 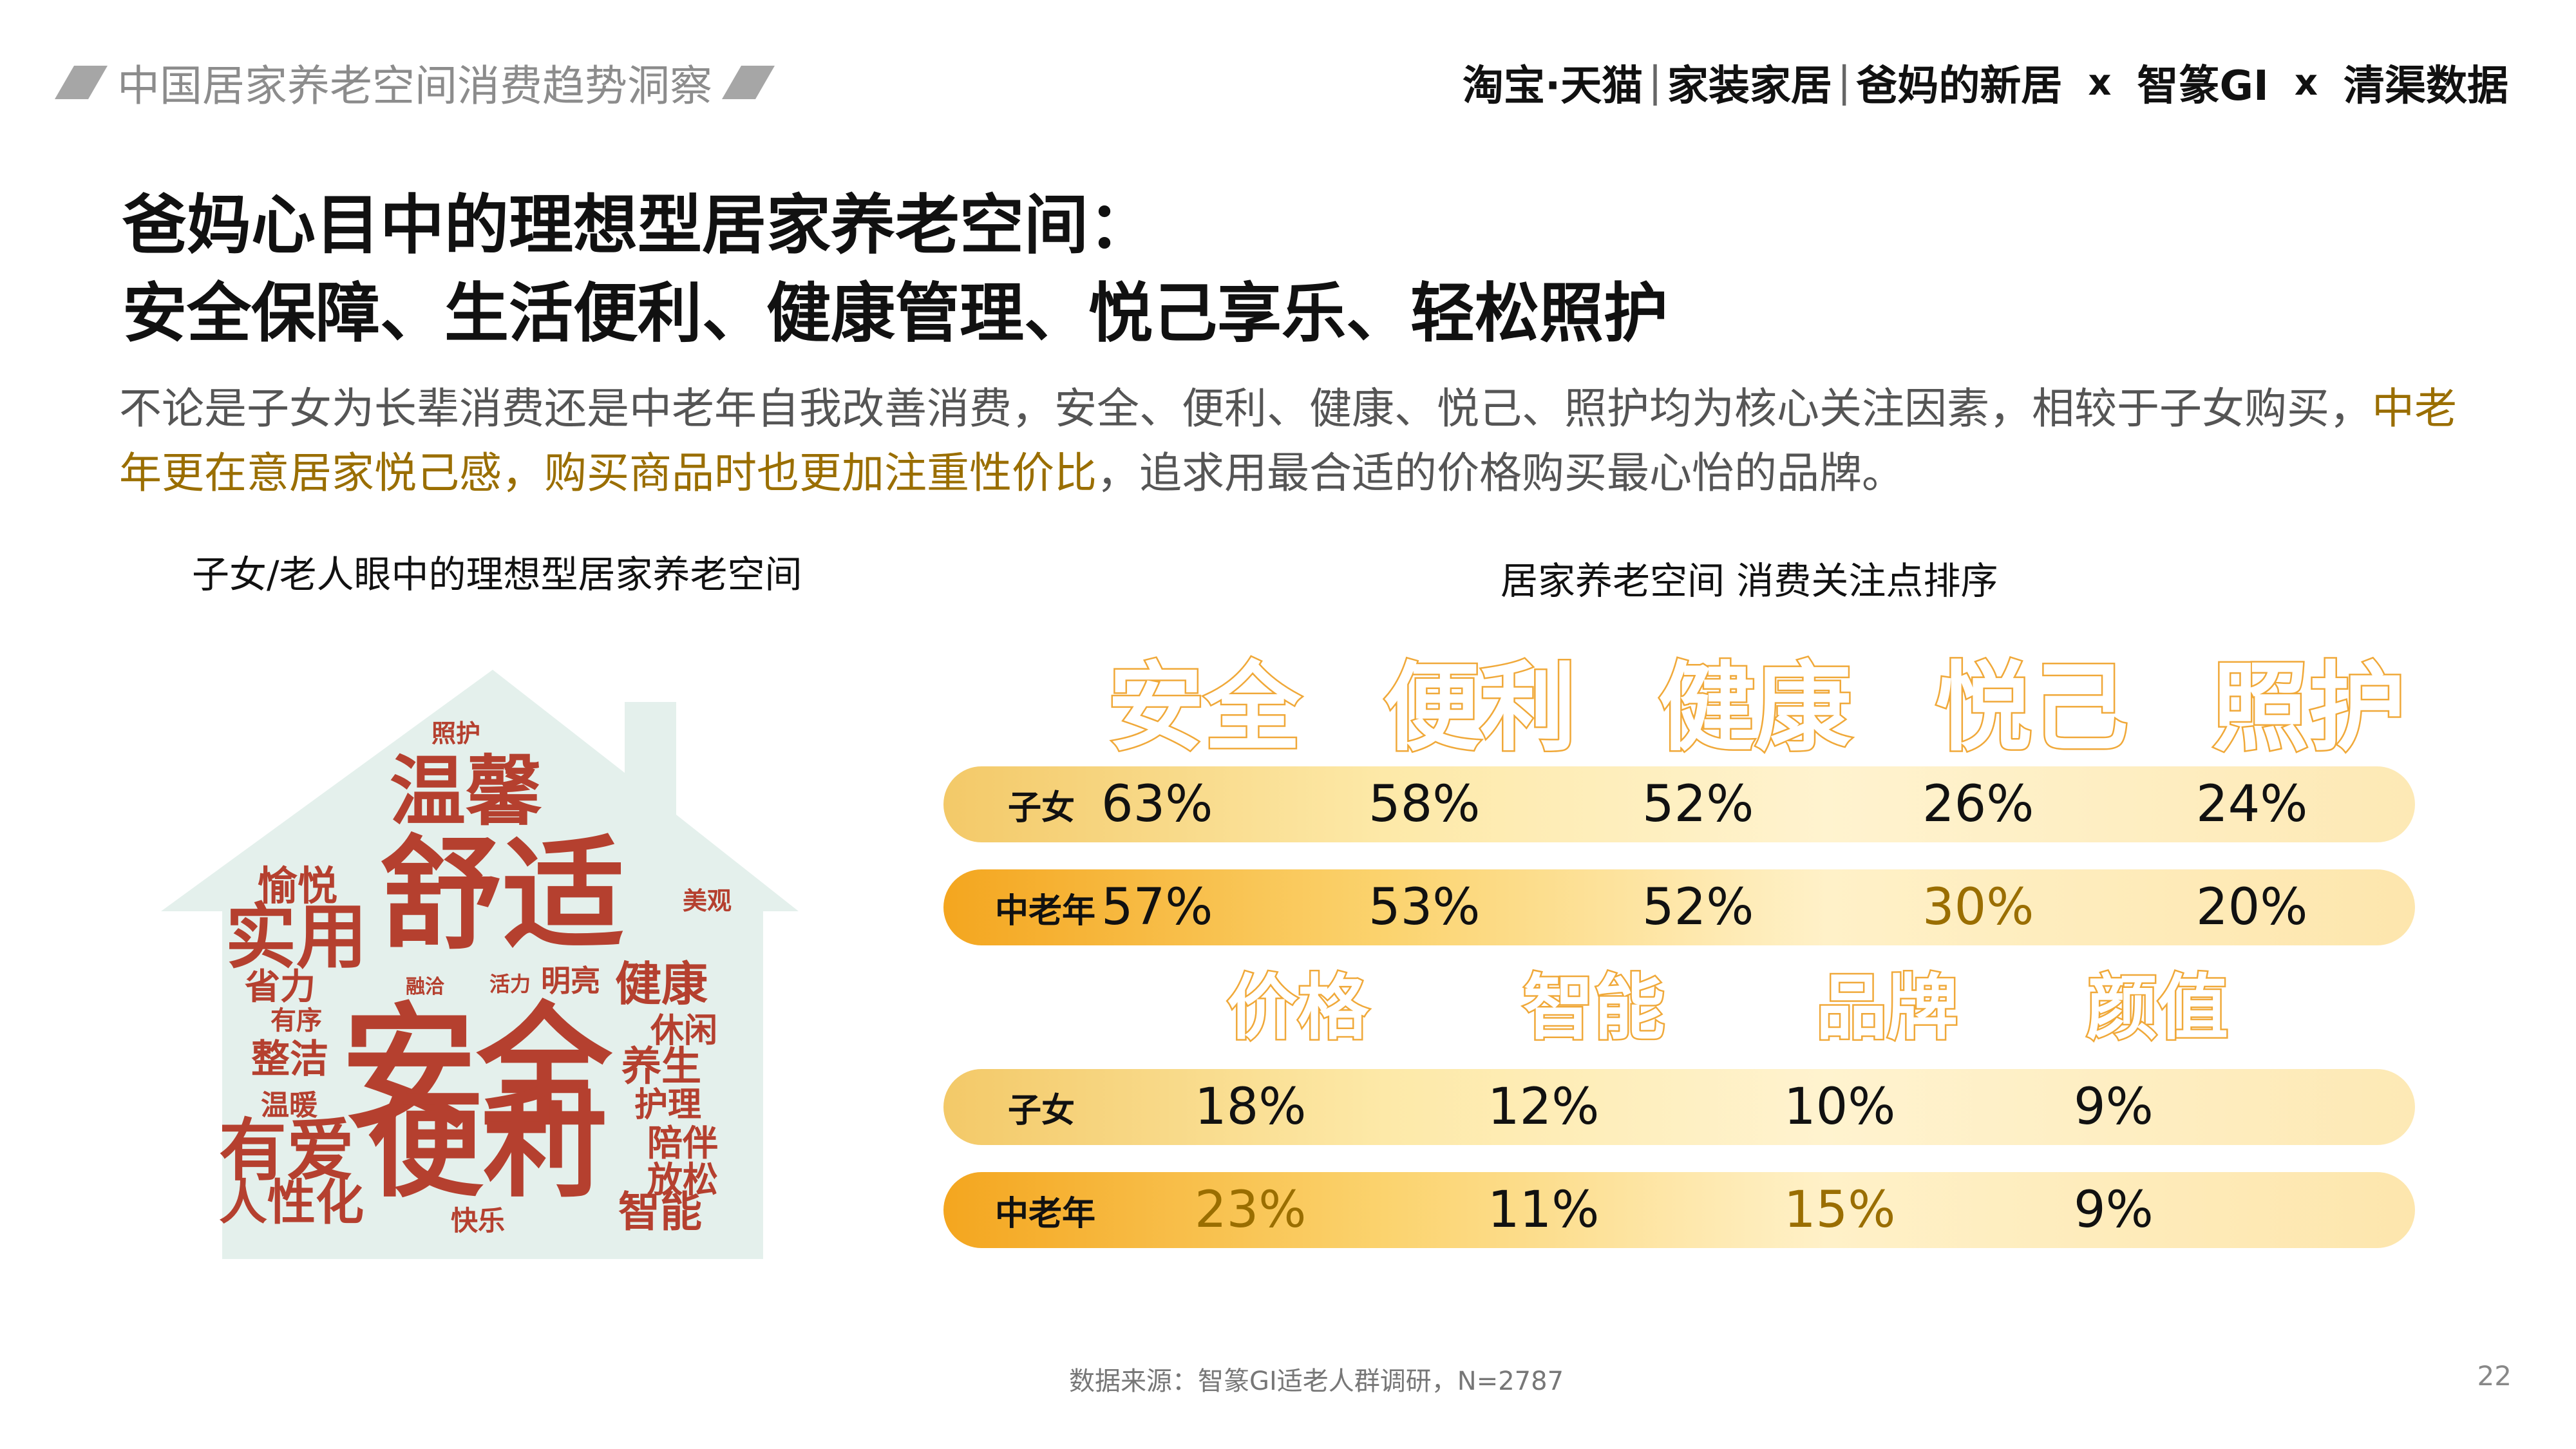 What do you see at coordinates (1251, 1107) in the screenshot?
I see `data-value: 18%` at bounding box center [1251, 1107].